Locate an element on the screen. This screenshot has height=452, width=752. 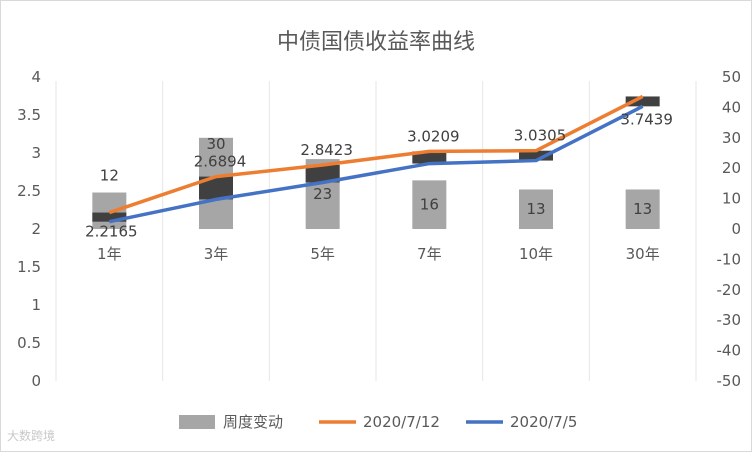
category-label: 5年 is located at coordinates (322, 254).